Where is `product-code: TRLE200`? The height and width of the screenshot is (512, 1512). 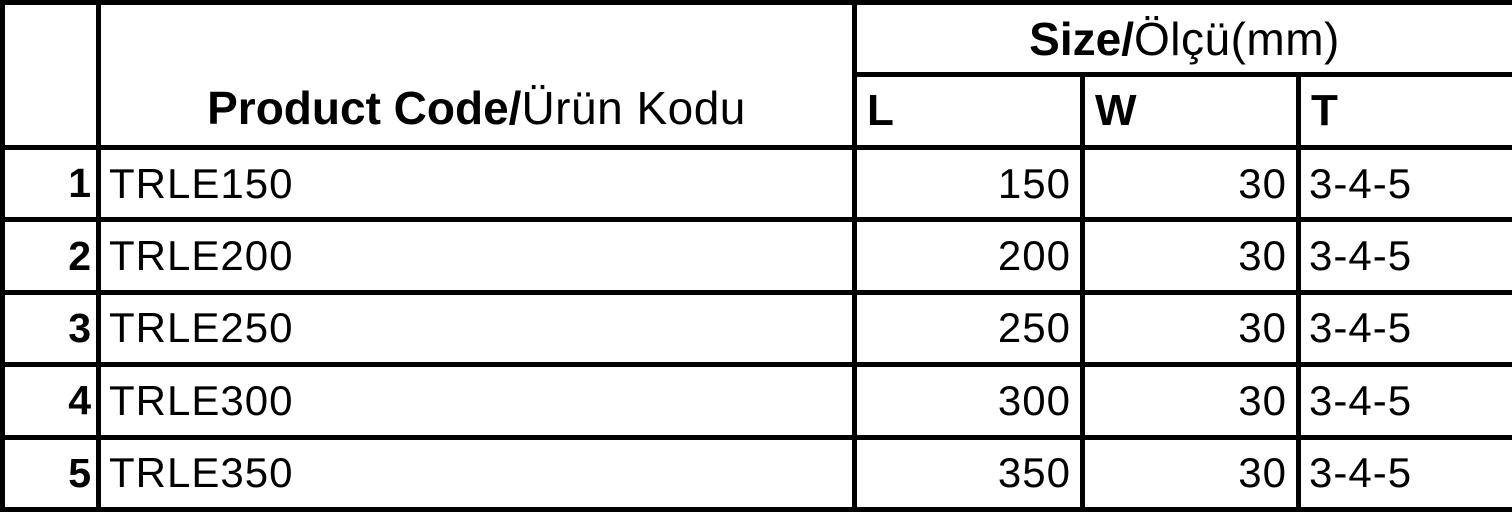
product-code: TRLE200 is located at coordinates (476, 256).